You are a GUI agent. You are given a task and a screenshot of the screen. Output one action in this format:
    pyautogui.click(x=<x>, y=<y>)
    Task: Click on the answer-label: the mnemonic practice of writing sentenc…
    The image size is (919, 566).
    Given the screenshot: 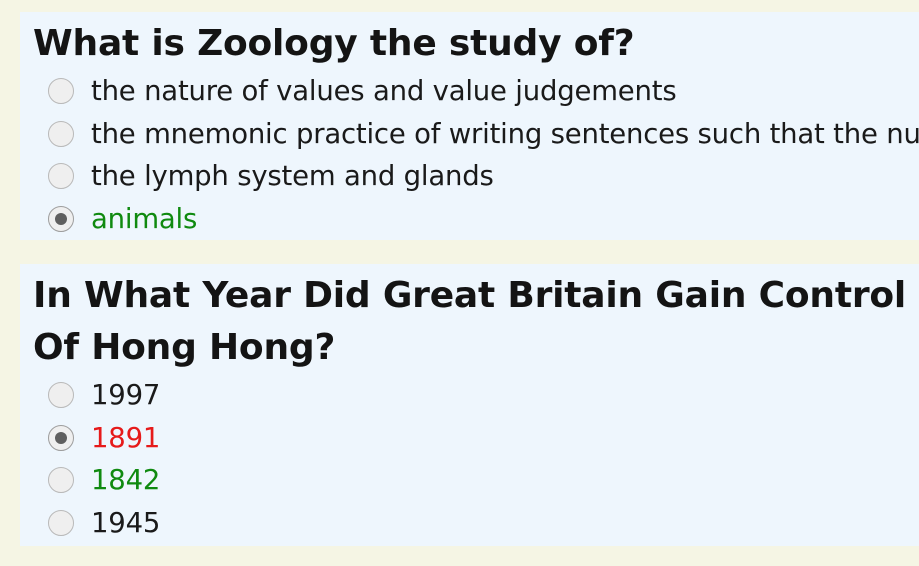 What is the action you would take?
    pyautogui.click(x=505, y=133)
    